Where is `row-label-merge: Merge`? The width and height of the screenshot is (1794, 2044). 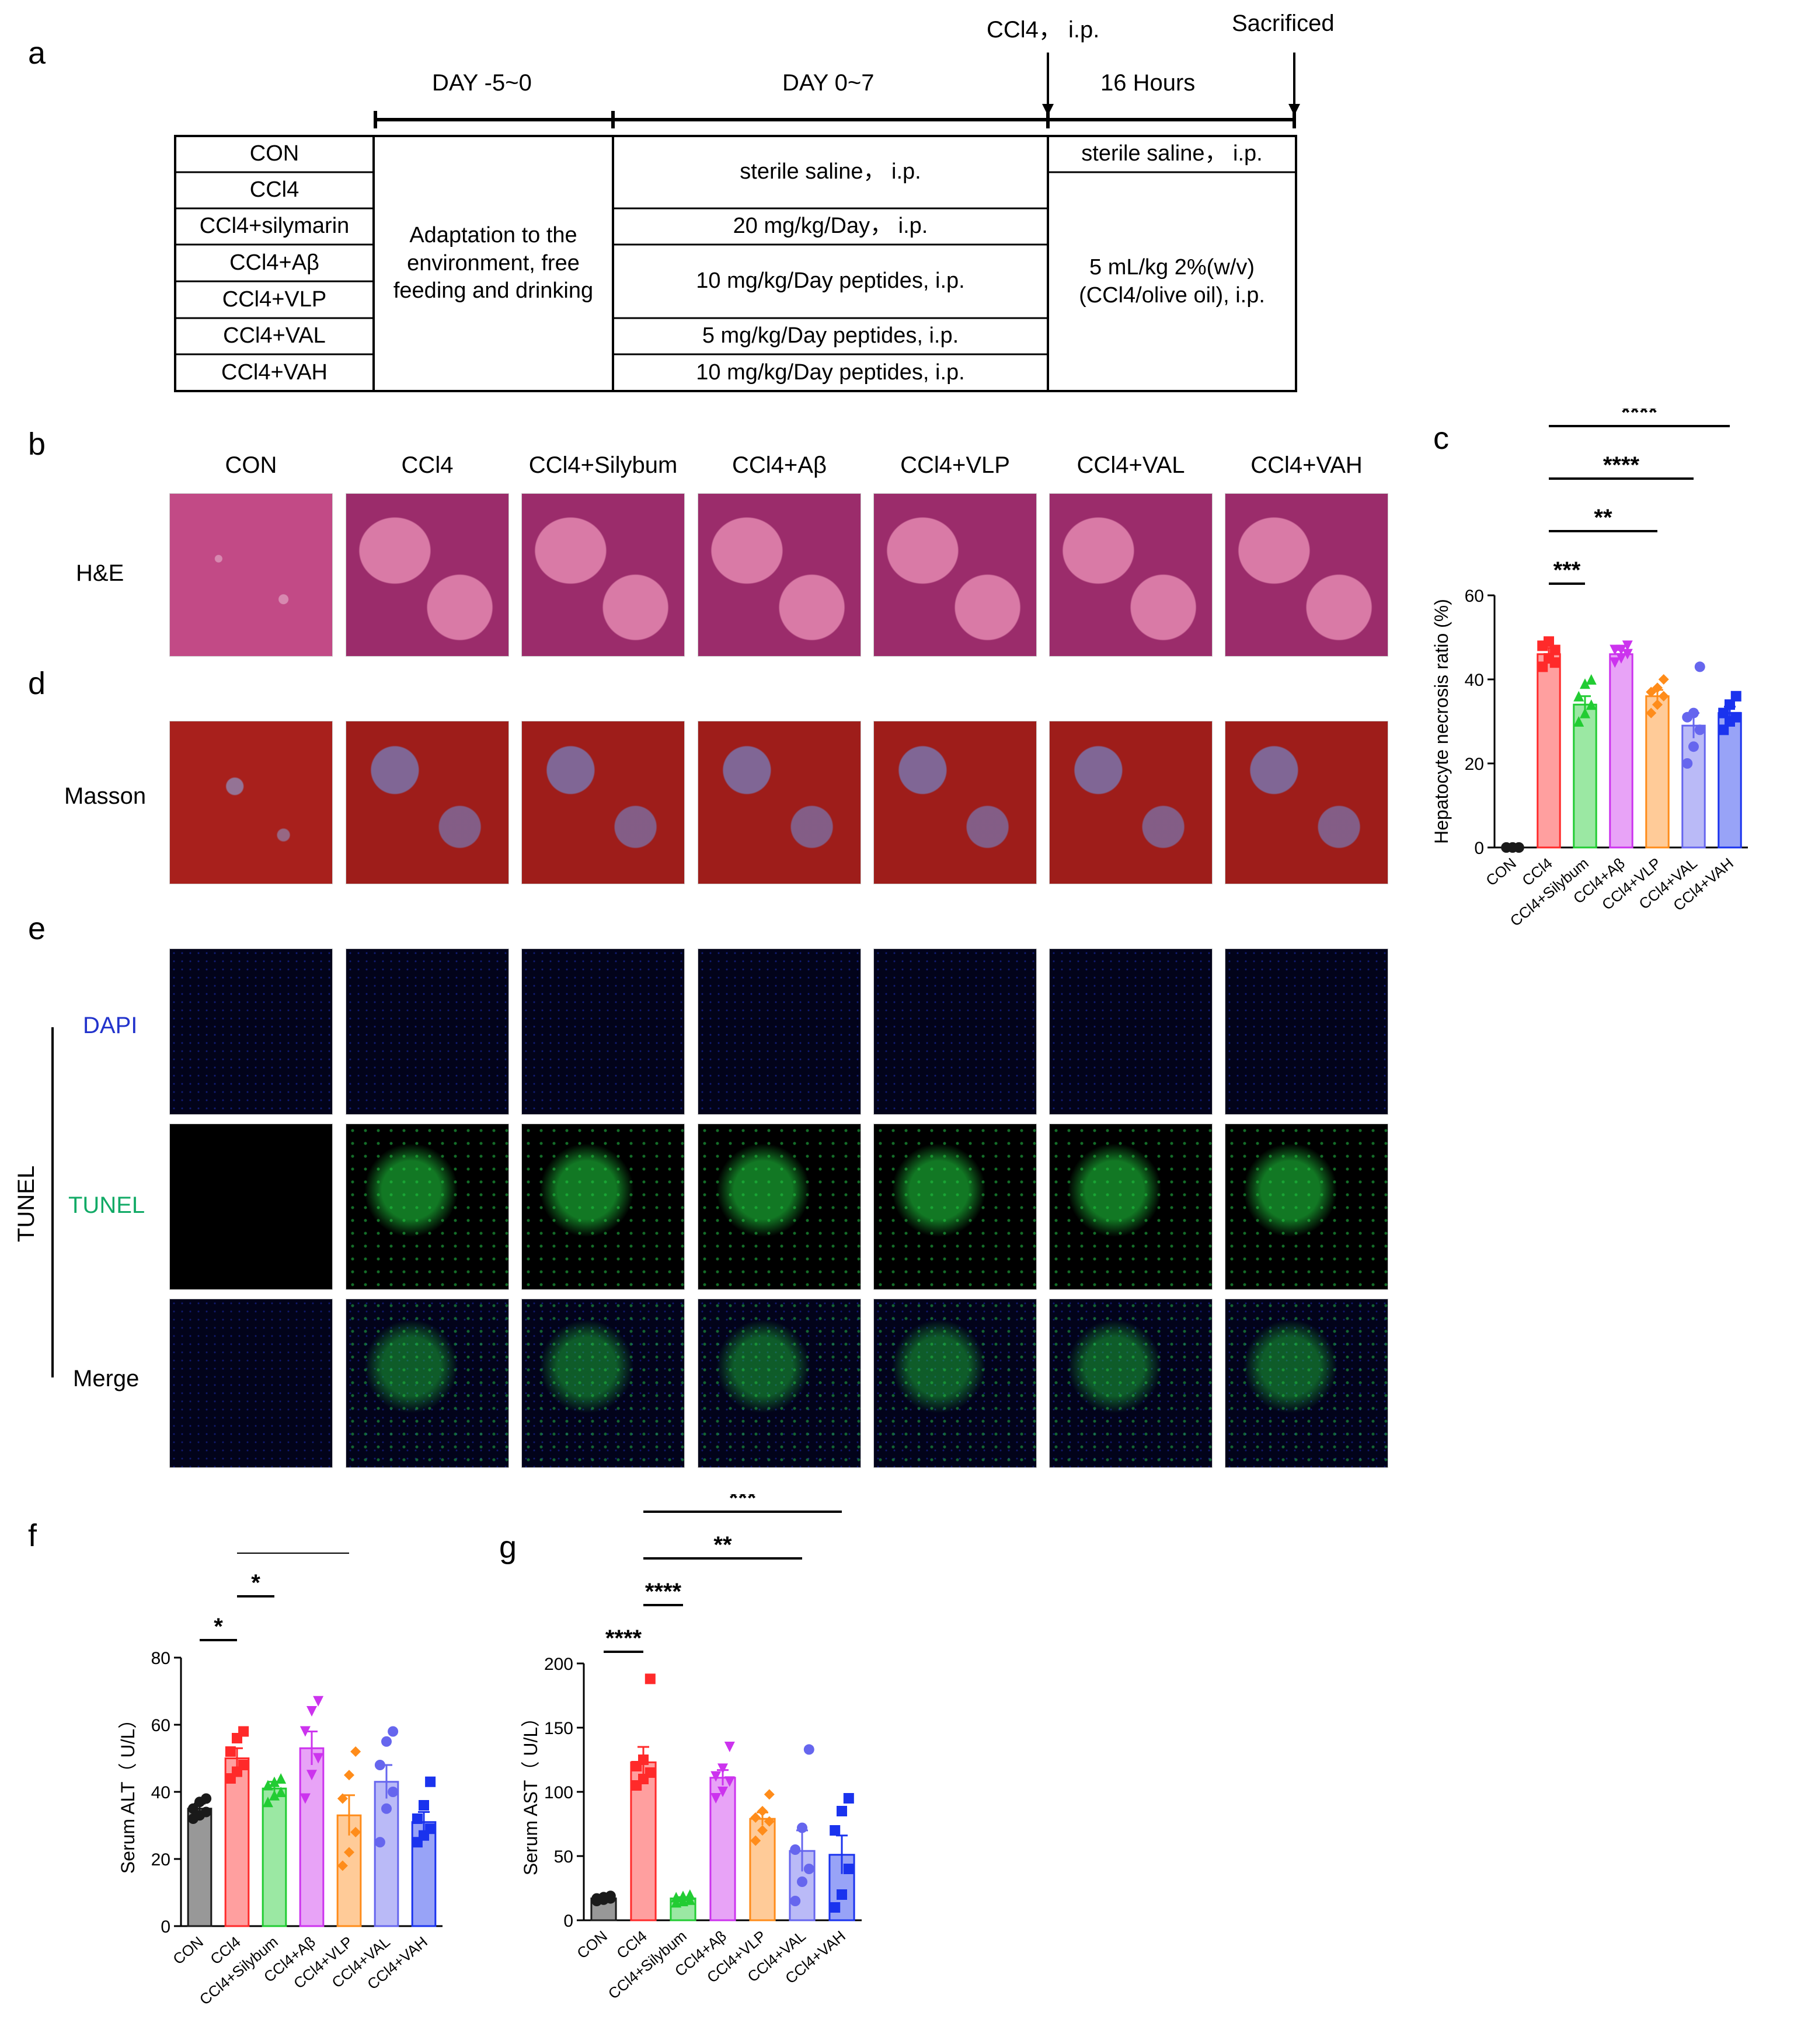 row-label-merge: Merge is located at coordinates (106, 1378).